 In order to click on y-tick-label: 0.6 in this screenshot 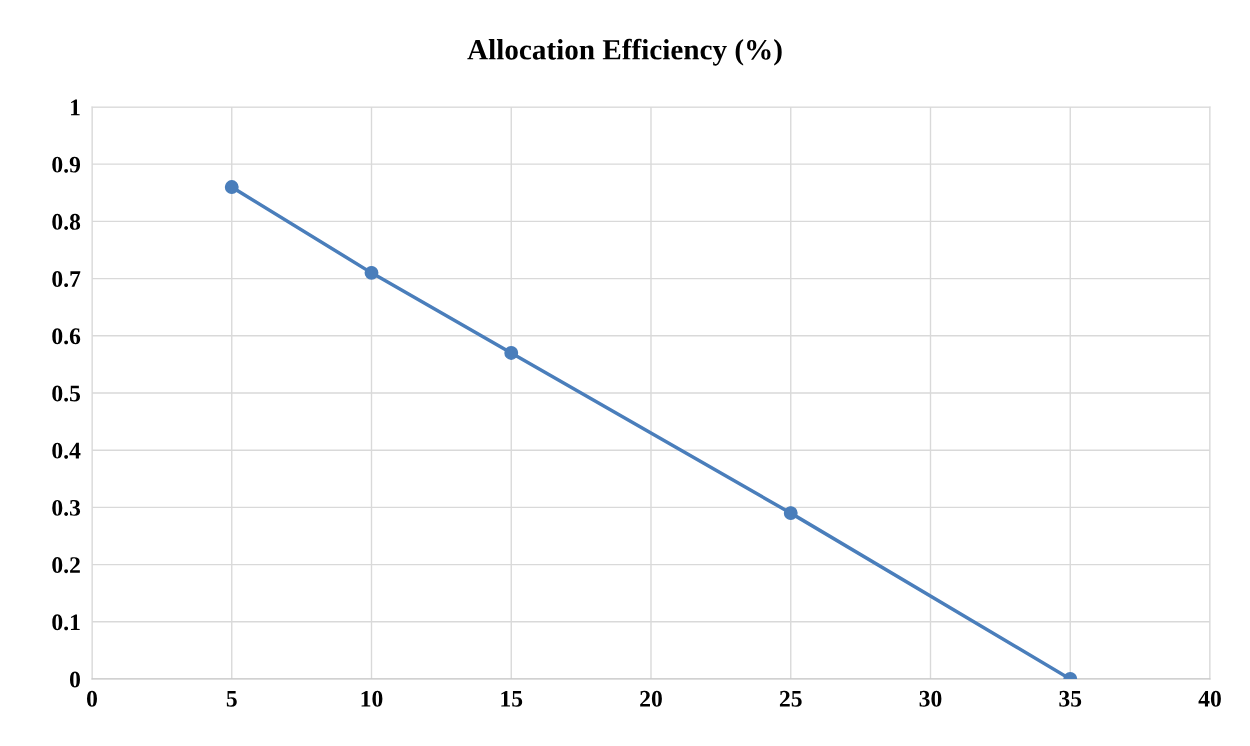, I will do `click(66, 336)`.